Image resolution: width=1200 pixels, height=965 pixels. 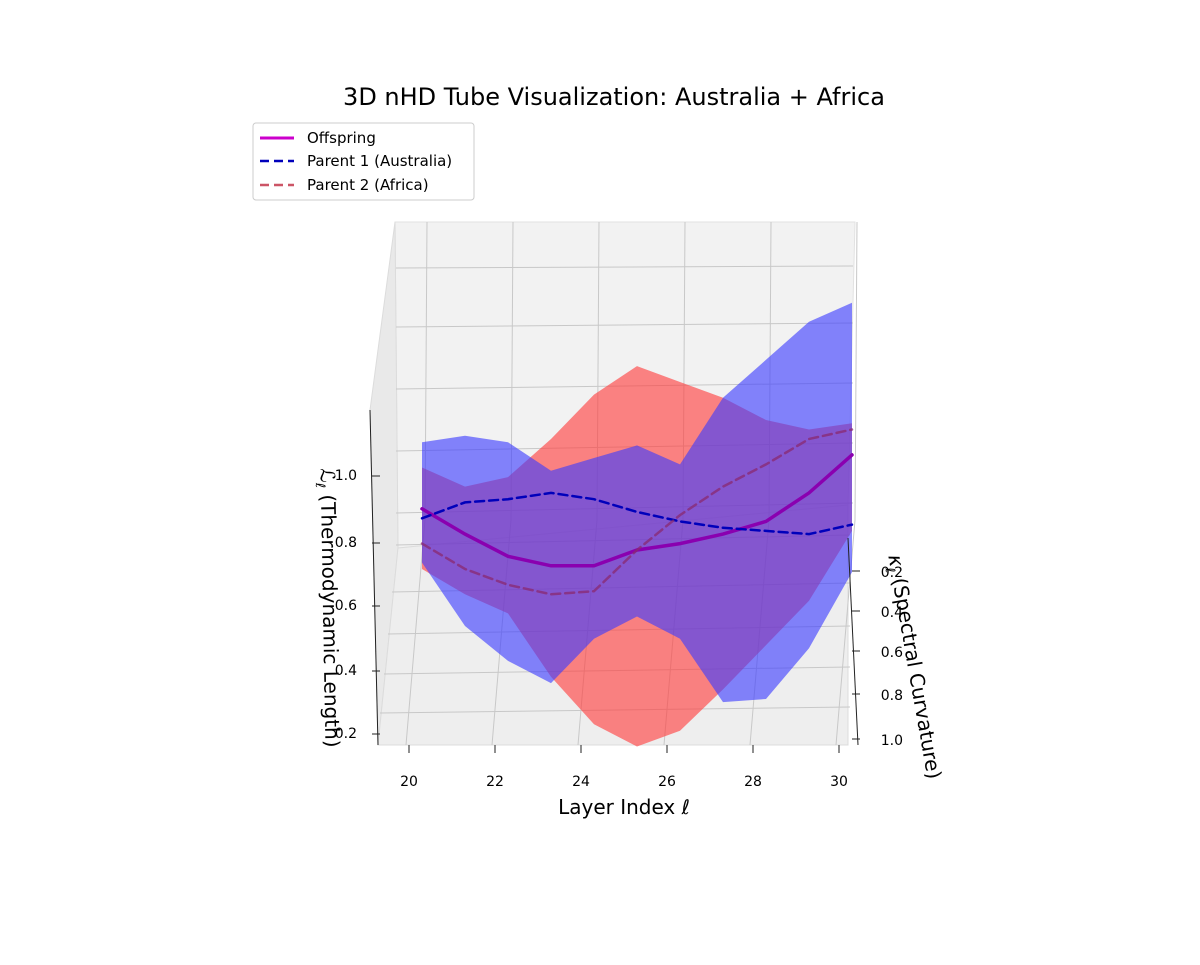 What do you see at coordinates (495, 782) in the screenshot?
I see `x-tick-label-22: 22` at bounding box center [495, 782].